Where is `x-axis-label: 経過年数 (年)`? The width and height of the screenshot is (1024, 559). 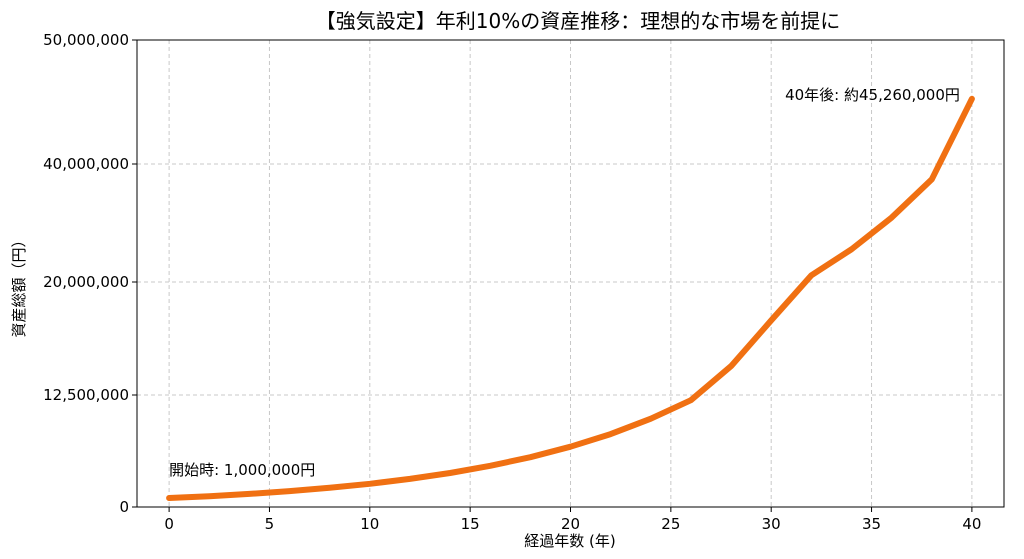
x-axis-label: 経過年数 (年) is located at coordinates (569, 541).